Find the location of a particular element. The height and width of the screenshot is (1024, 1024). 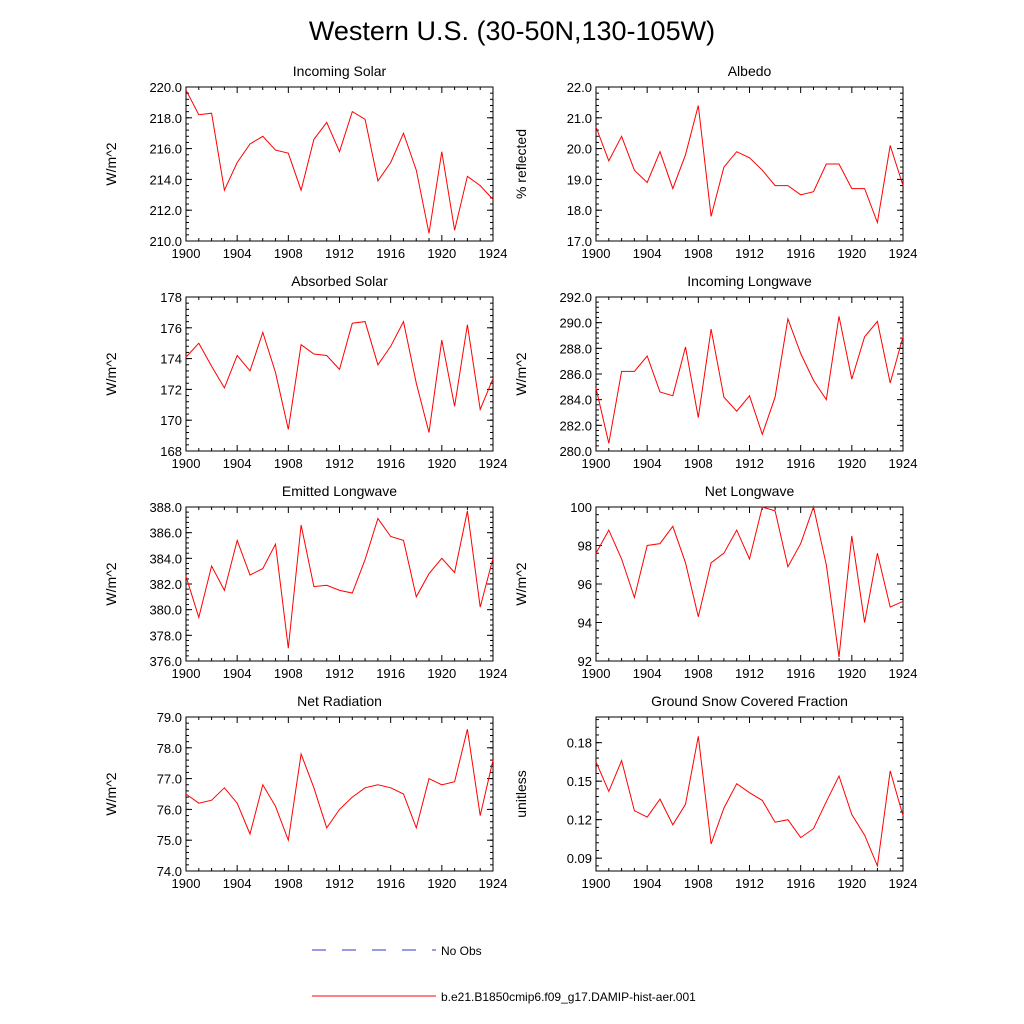

y-tick-label: 380.0 is located at coordinates (165, 610).